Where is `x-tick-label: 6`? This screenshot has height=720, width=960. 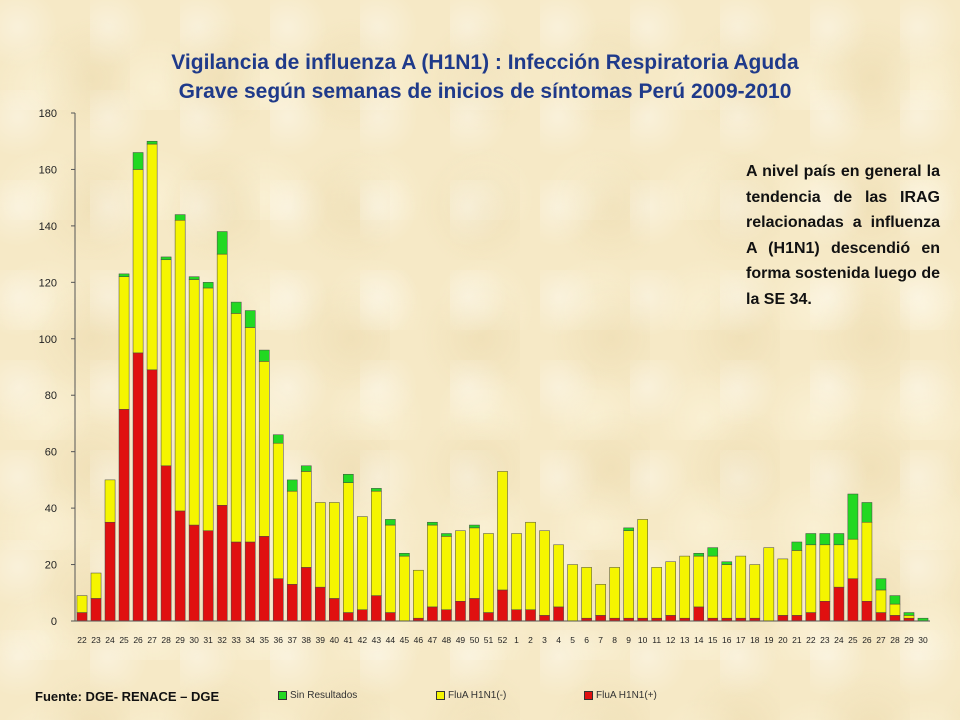 x-tick-label: 6 is located at coordinates (586, 640).